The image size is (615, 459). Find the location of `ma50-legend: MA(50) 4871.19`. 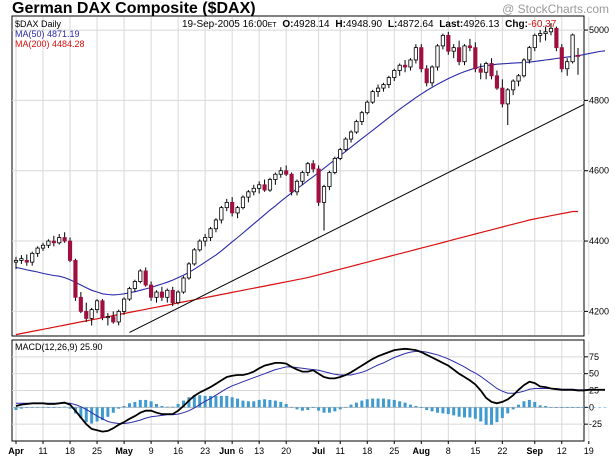

ma50-legend: MA(50) 4871.19 is located at coordinates (47, 34).